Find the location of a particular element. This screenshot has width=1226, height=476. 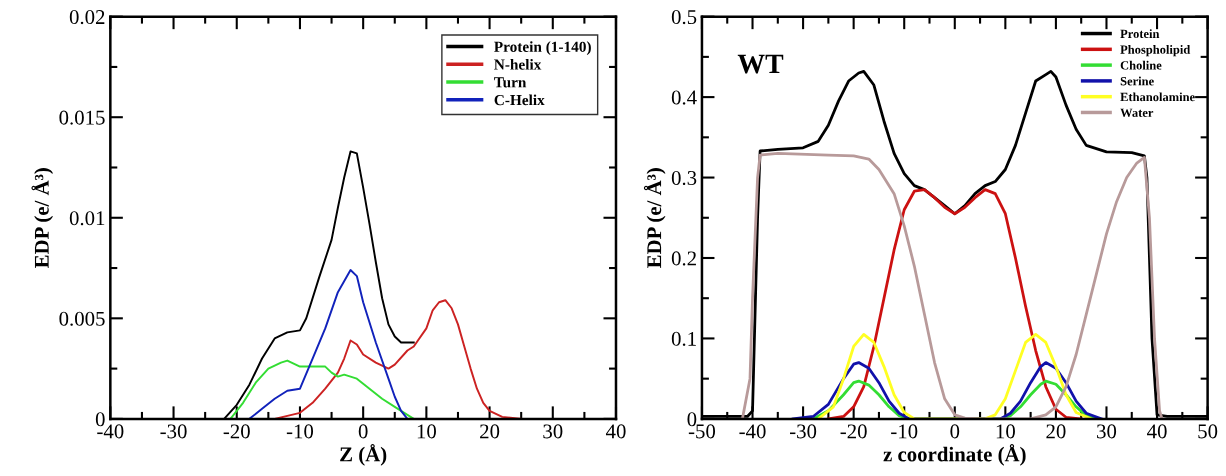

y-tick-label: 0.5 is located at coordinates (684, 17).